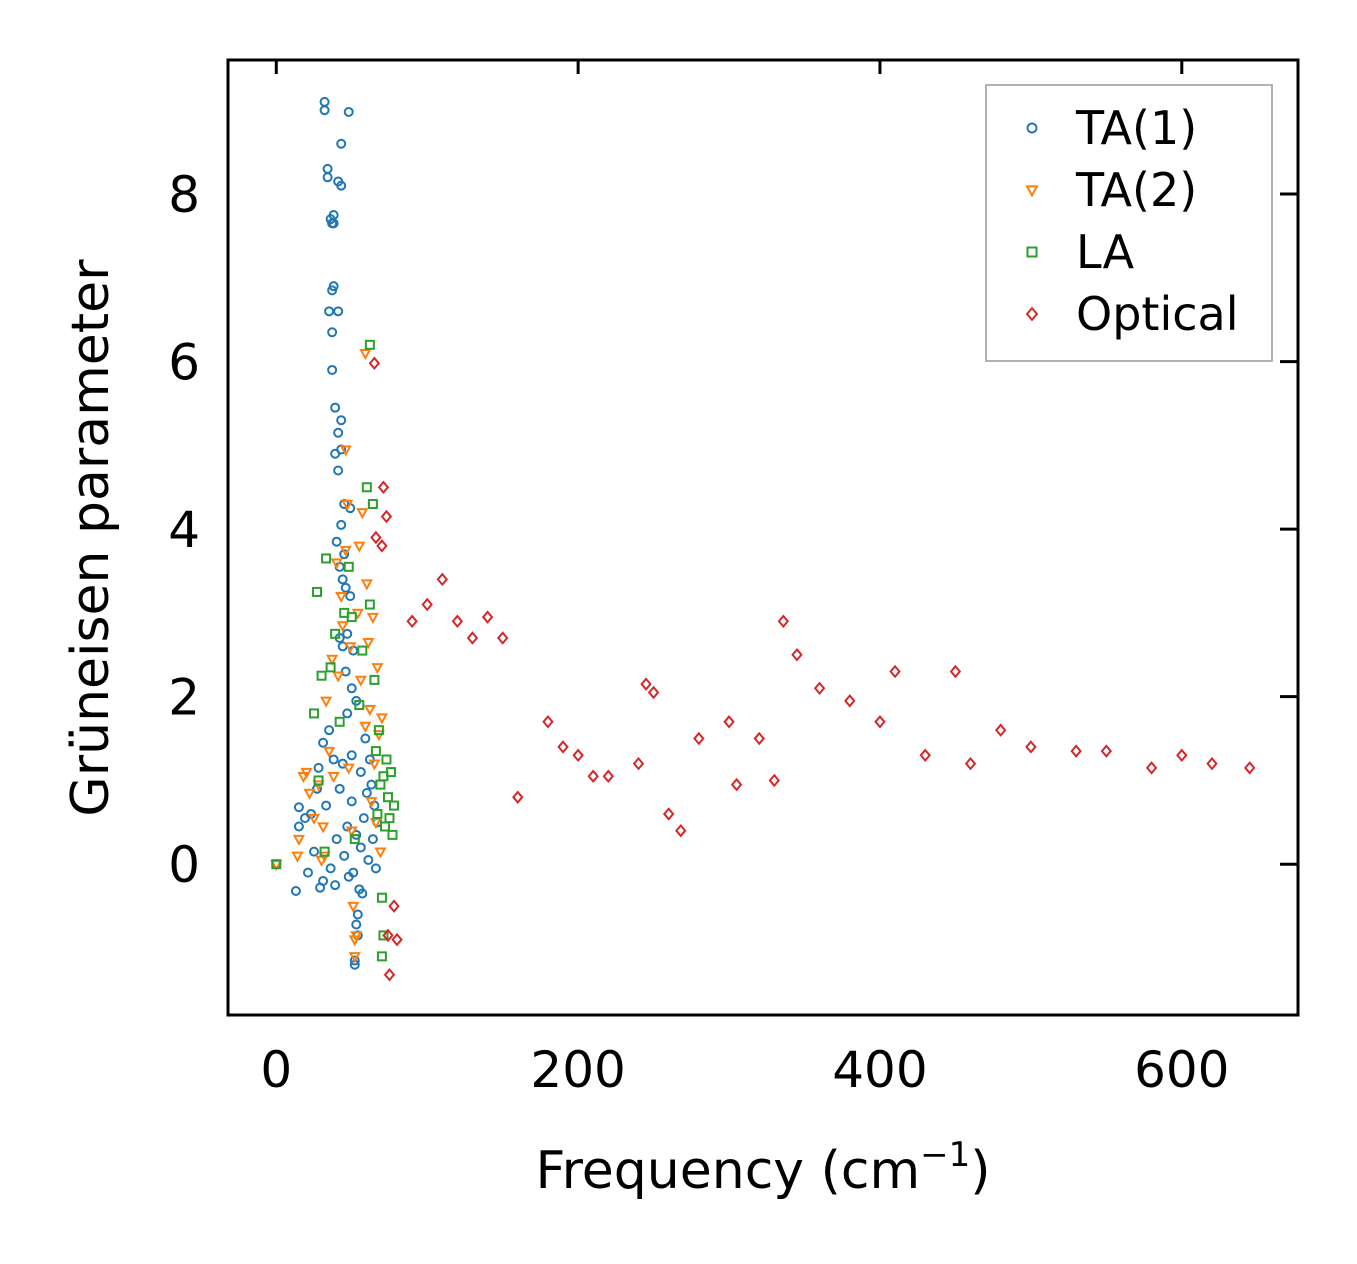 The width and height of the screenshot is (1357, 1264). Describe the element at coordinates (184, 363) in the screenshot. I see `y-tick-label: 6` at that location.